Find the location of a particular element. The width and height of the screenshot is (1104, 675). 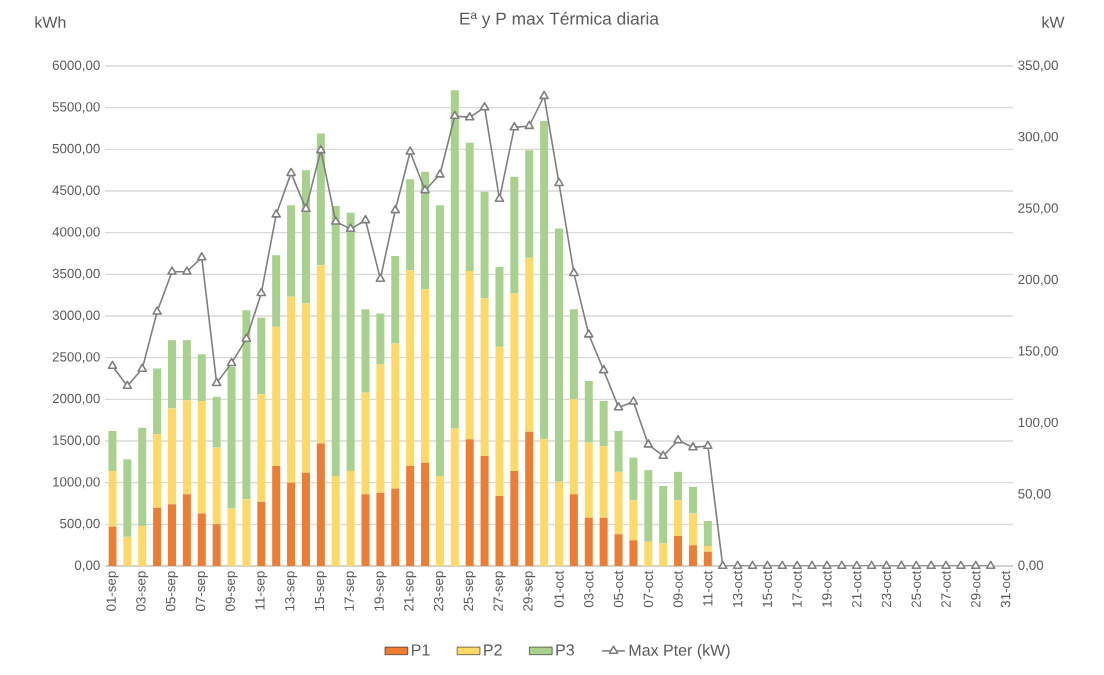

x-tick-label: 09-oct is located at coordinates (678, 589).